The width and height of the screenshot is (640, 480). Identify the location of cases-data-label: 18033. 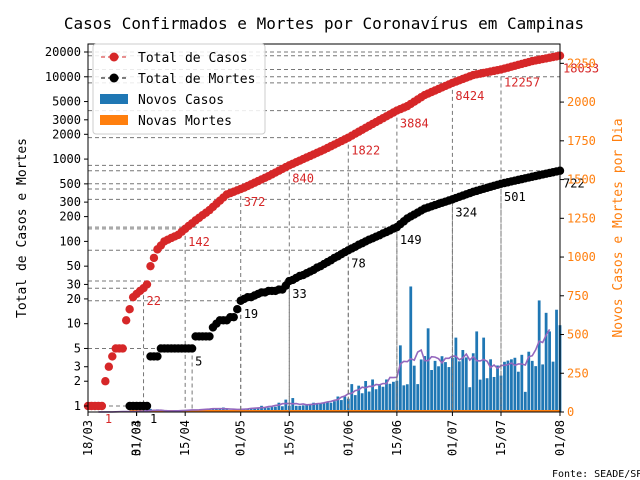
(581, 69).